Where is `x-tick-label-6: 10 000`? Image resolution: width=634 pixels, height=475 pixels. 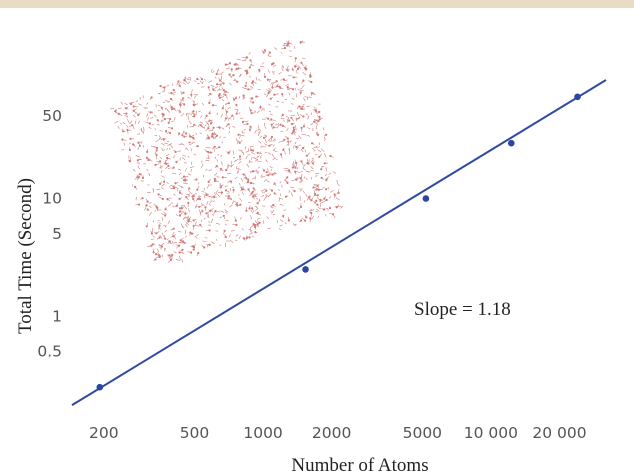
x-tick-label-6: 10 000 is located at coordinates (491, 433).